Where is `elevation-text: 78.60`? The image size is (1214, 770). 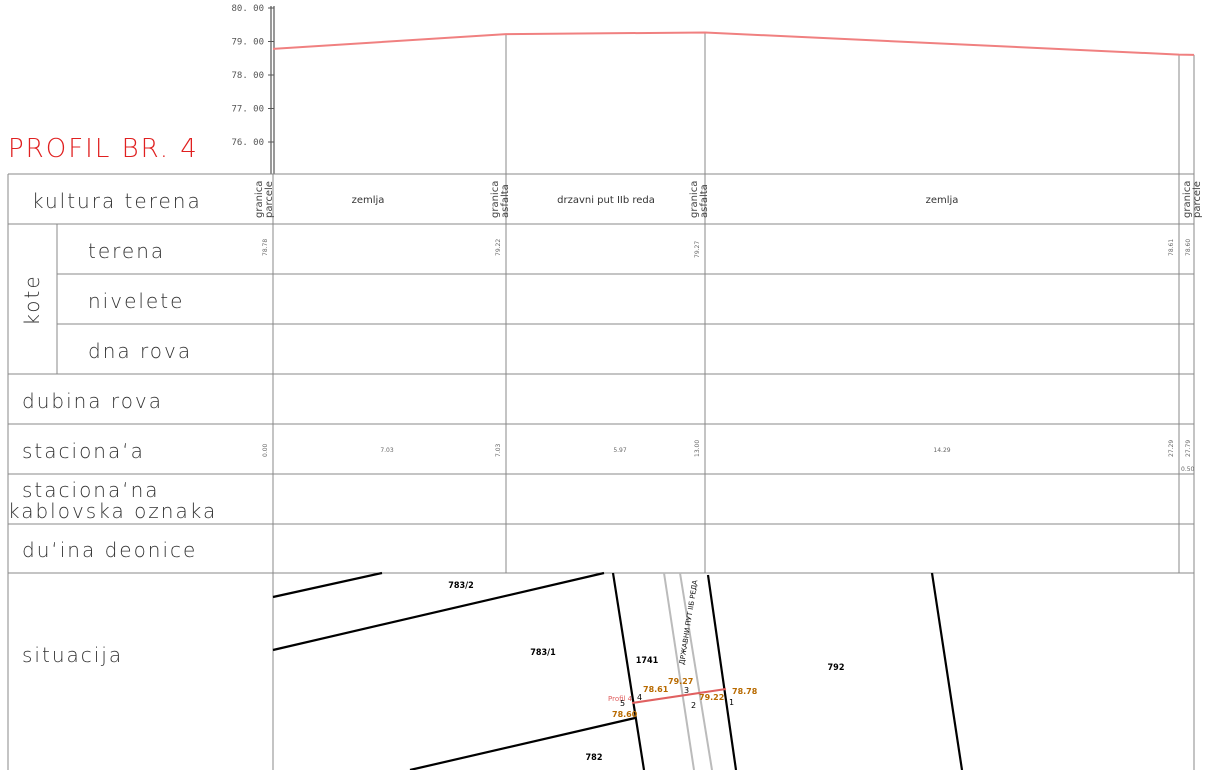 elevation-text: 78.60 is located at coordinates (1188, 247).